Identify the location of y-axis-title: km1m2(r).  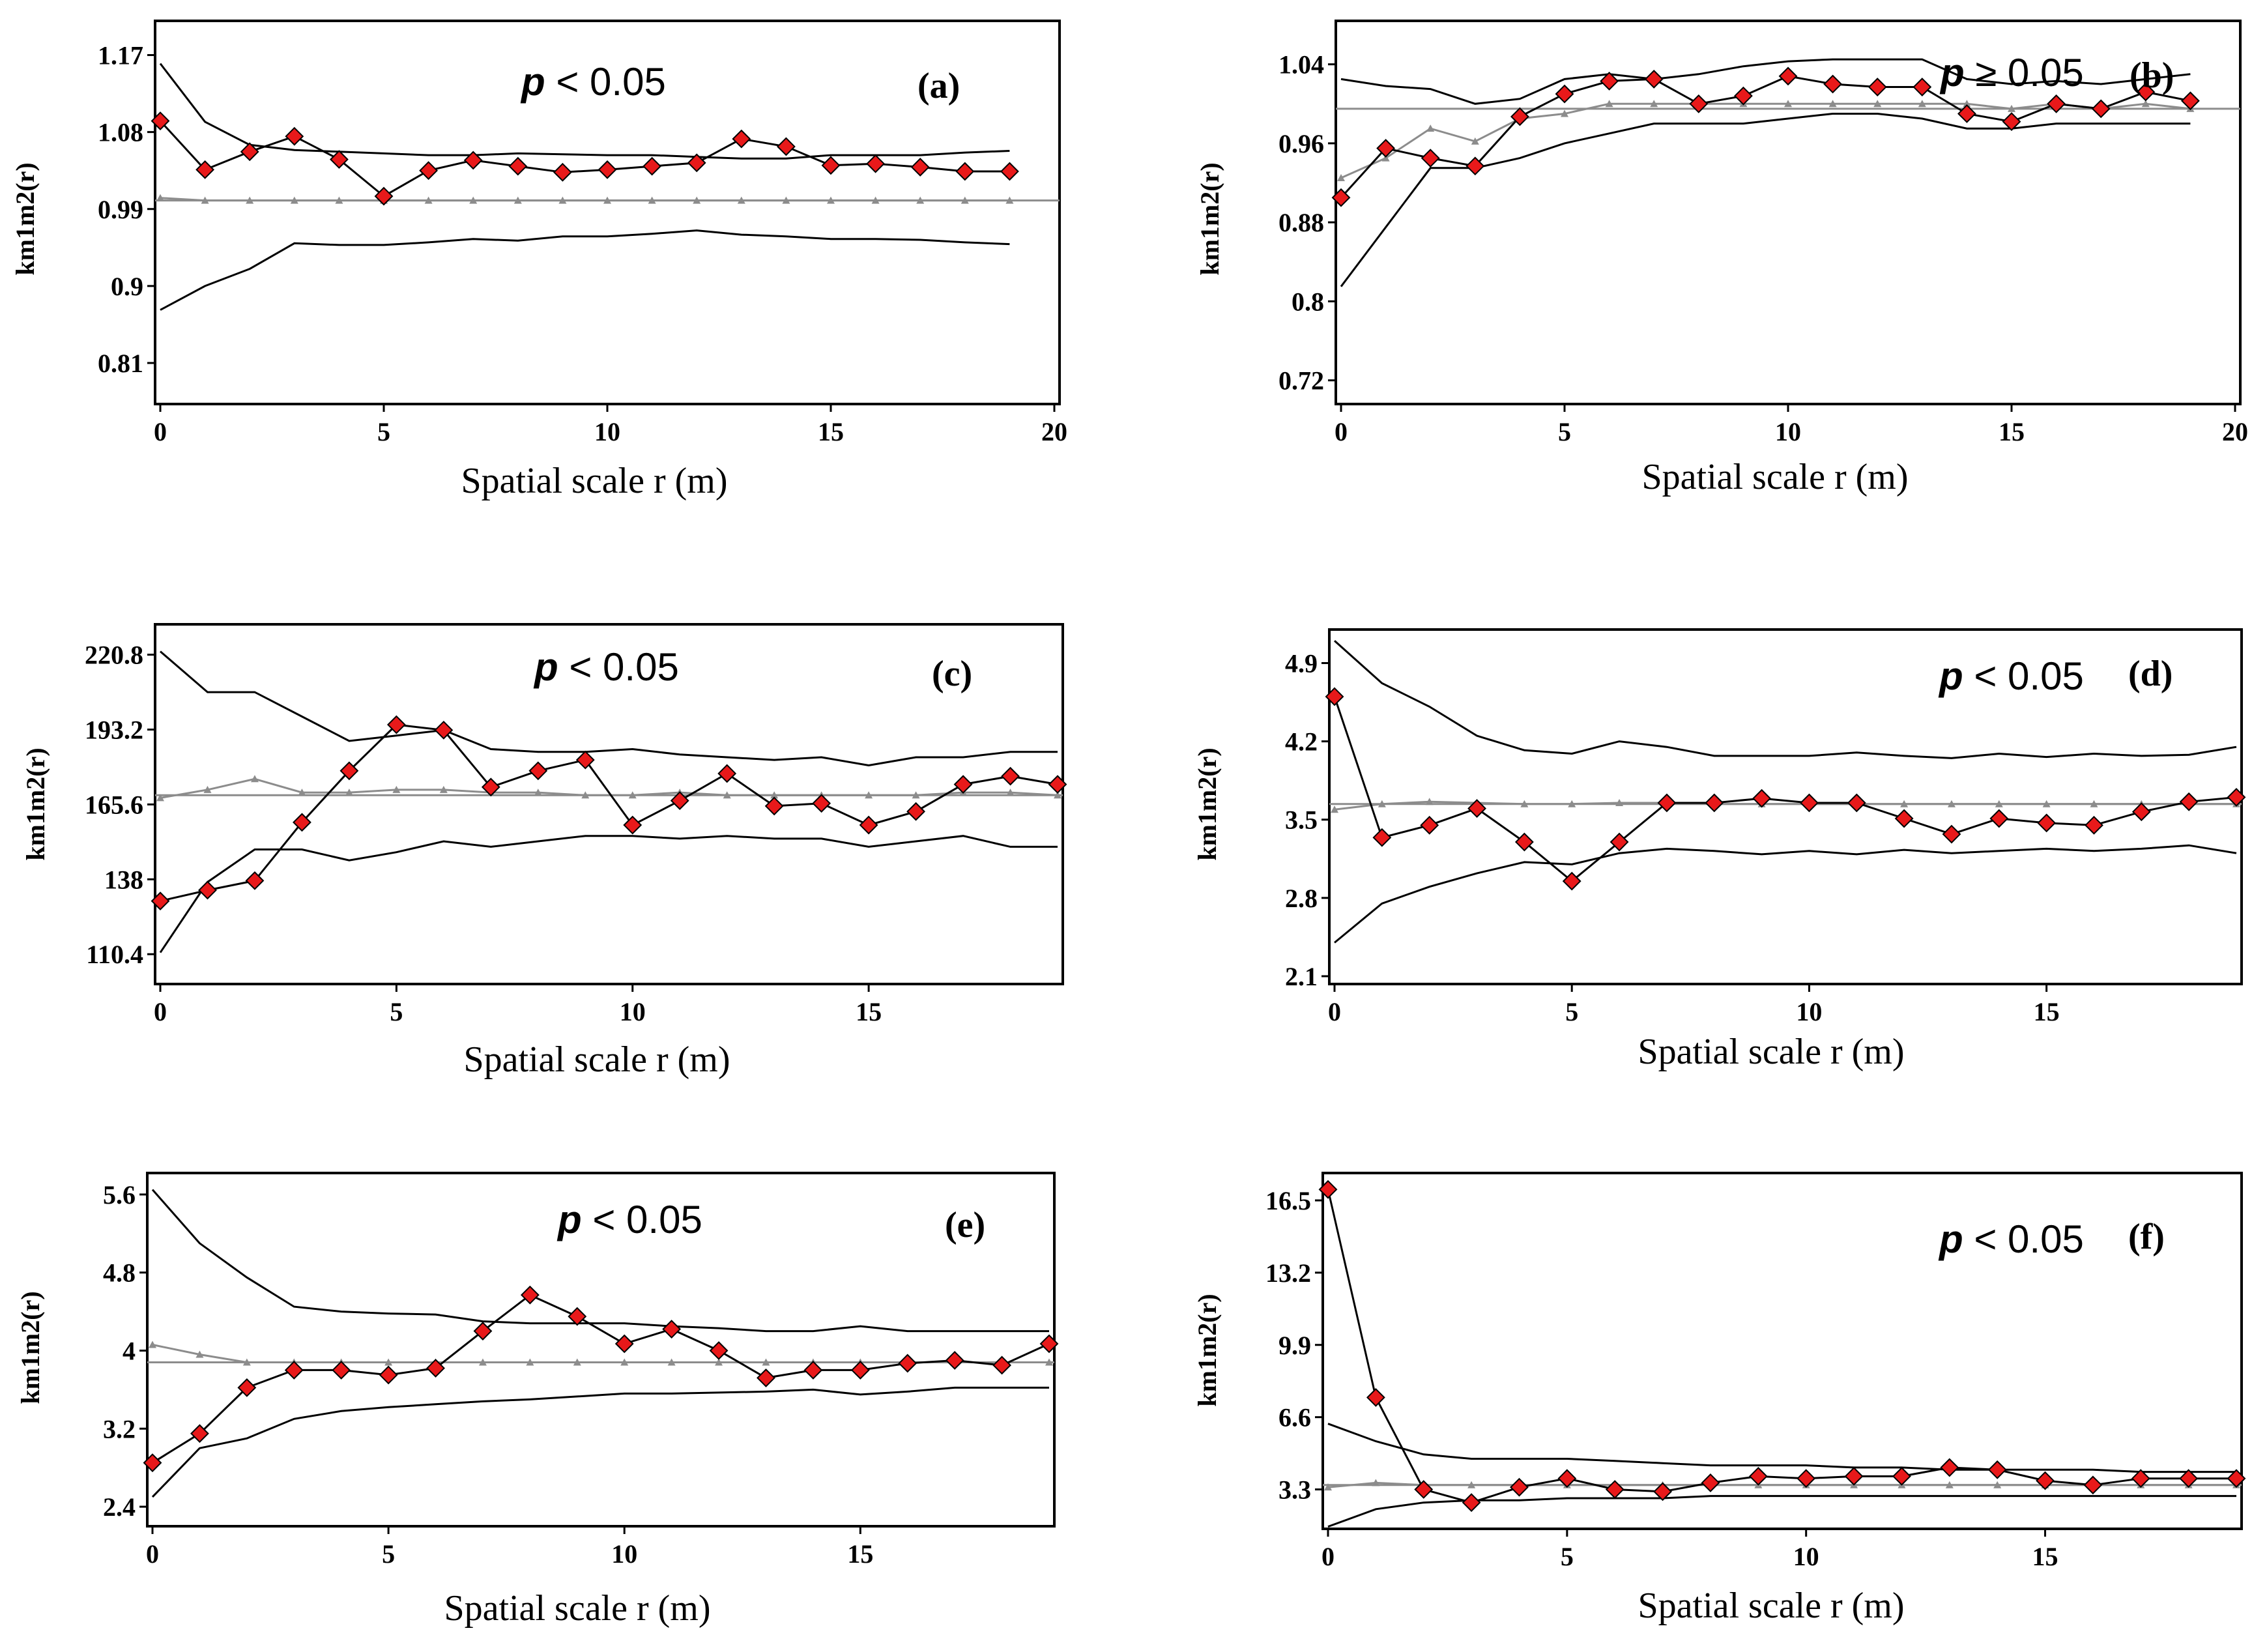
(36, 803).